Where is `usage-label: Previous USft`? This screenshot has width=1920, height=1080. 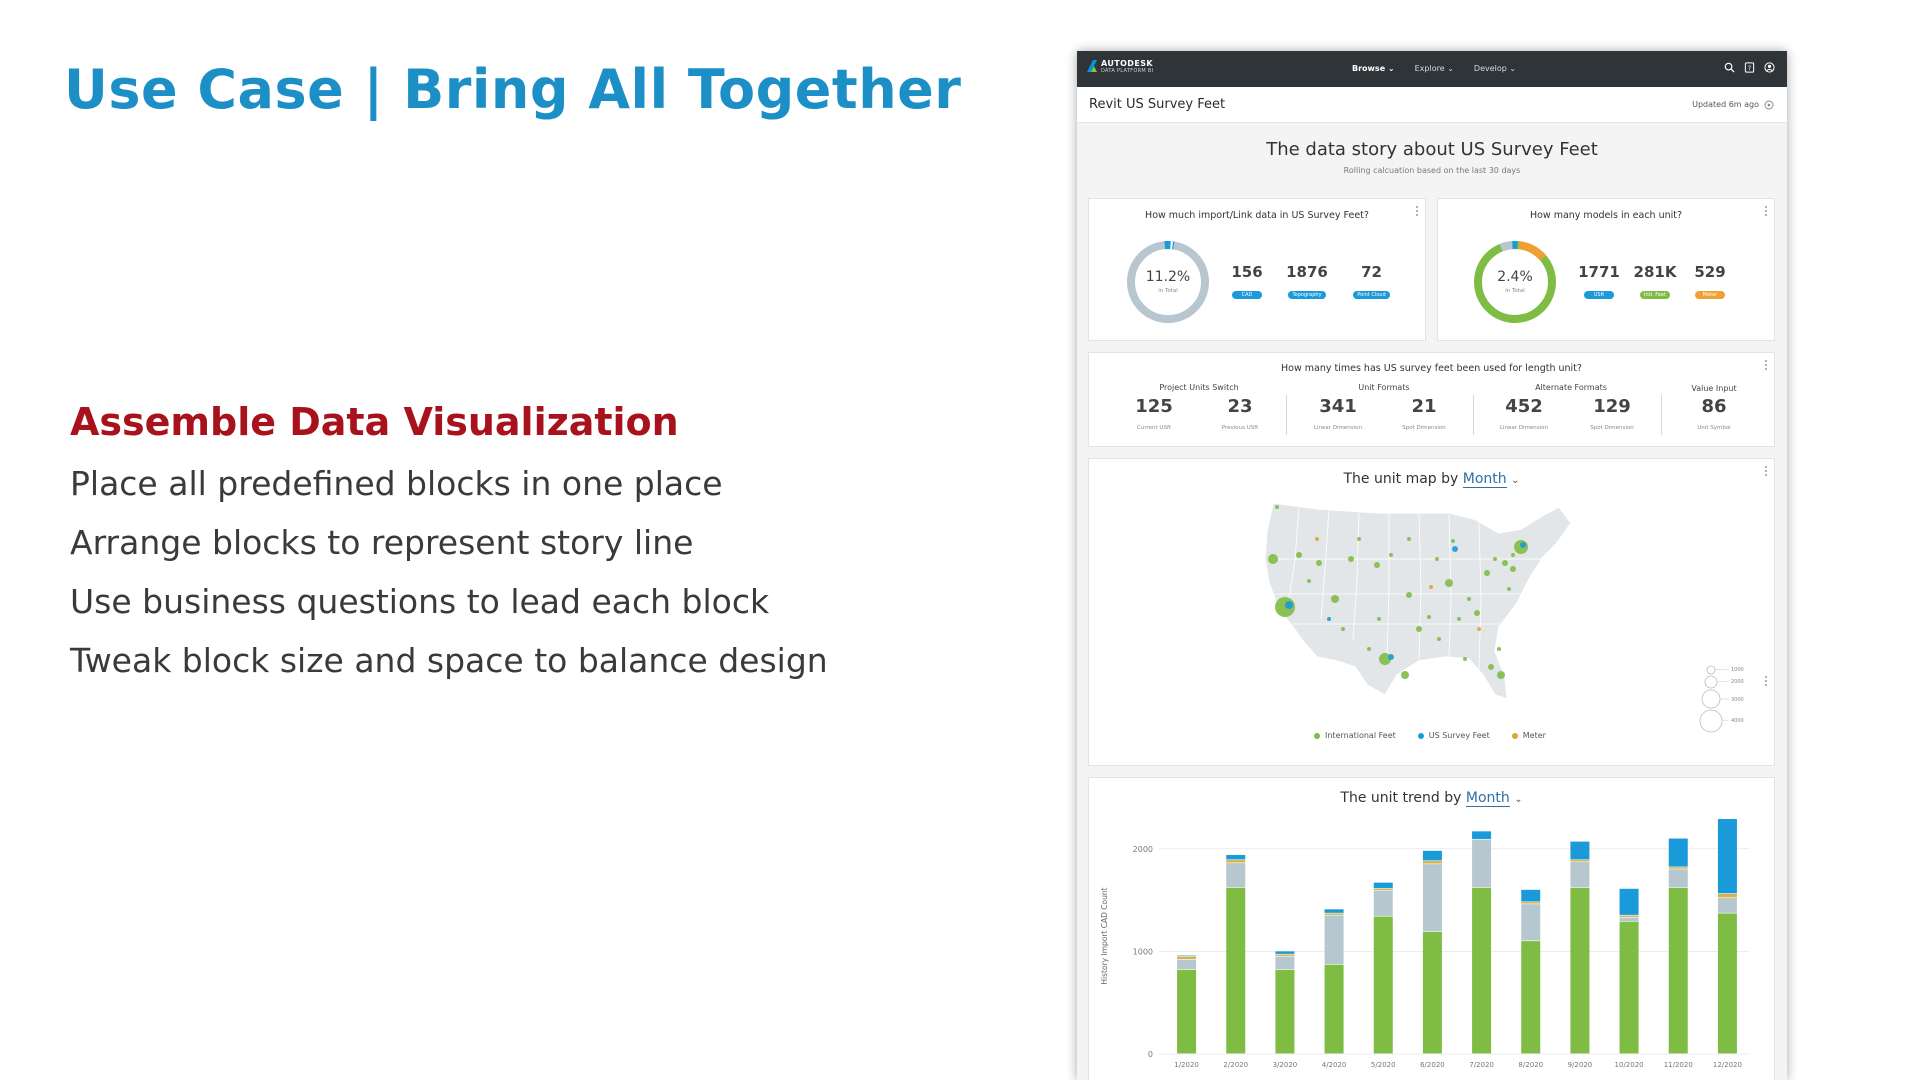 usage-label: Previous USft is located at coordinates (1240, 428).